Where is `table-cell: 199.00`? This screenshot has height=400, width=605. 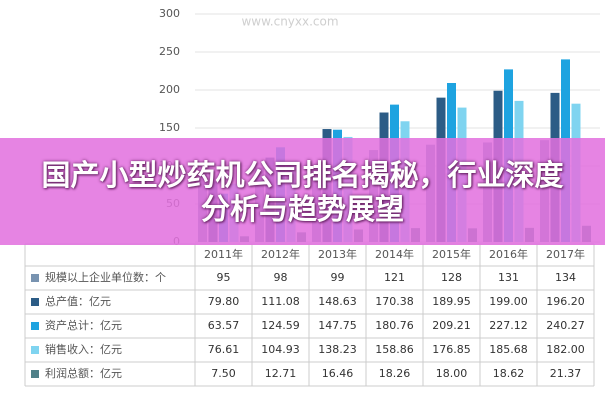
table-cell: 199.00 is located at coordinates (508, 301).